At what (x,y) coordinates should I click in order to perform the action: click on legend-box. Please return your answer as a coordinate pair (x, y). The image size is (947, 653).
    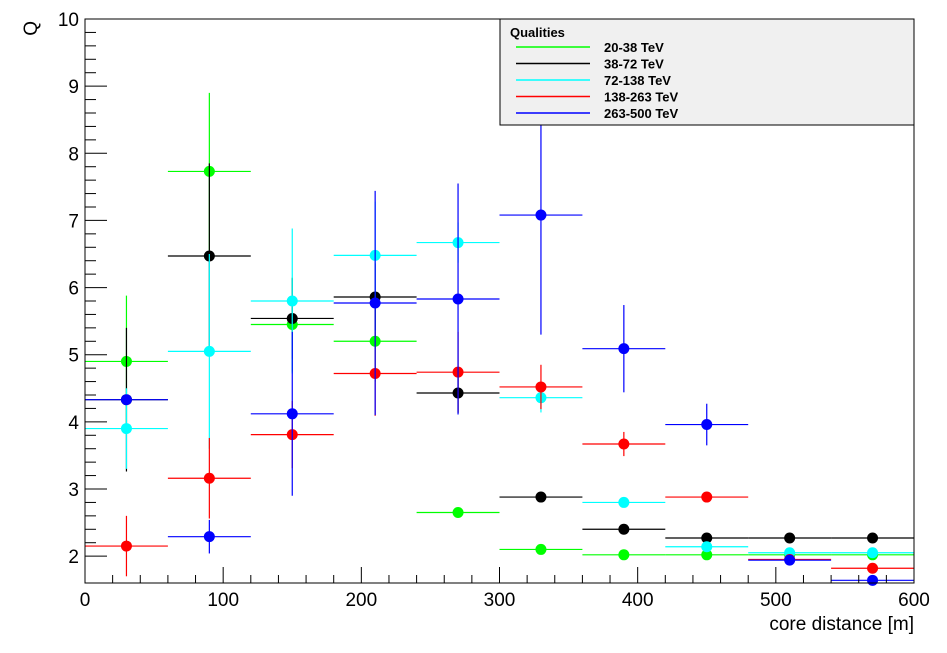
    Looking at the image, I should click on (707, 72).